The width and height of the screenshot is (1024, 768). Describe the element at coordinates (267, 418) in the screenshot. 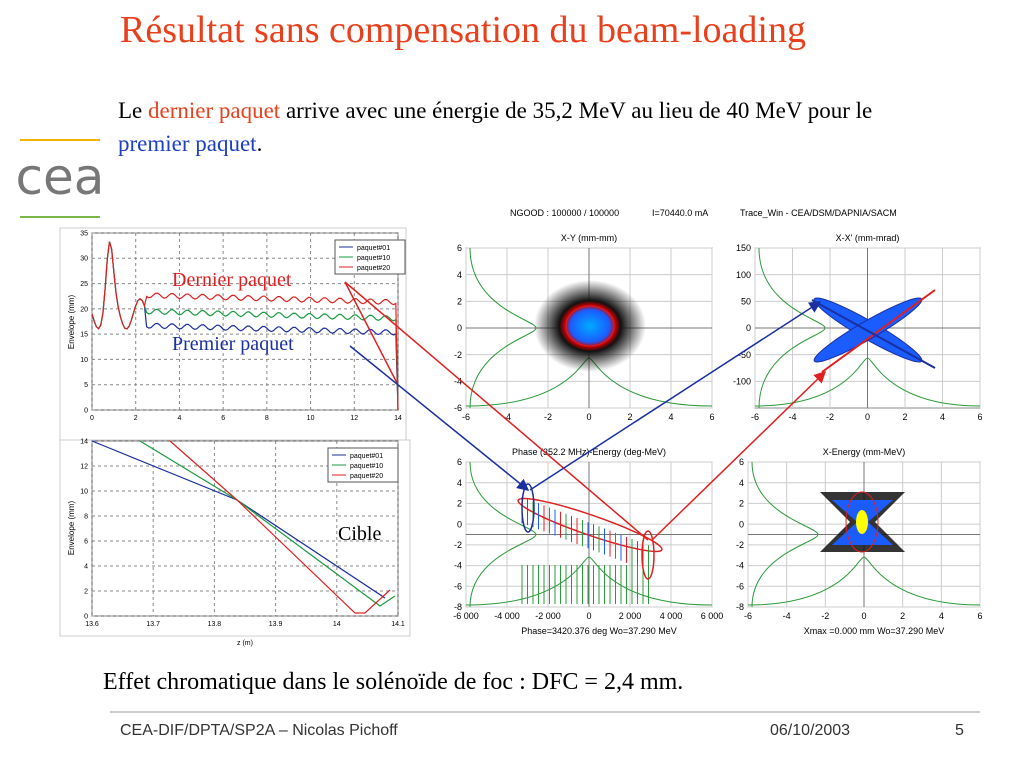

I see `x-tick-label: 8` at that location.